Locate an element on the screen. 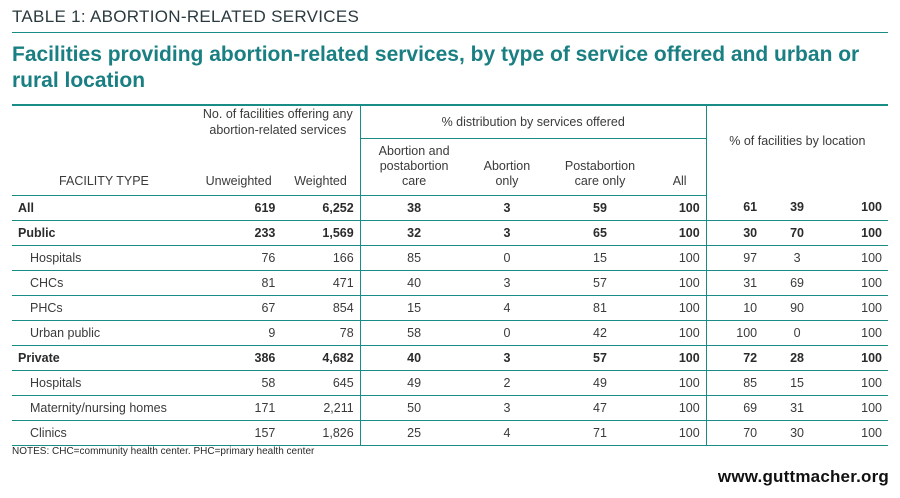 Image resolution: width=900 pixels, height=498 pixels. row-label: Hospitals is located at coordinates (104, 258).